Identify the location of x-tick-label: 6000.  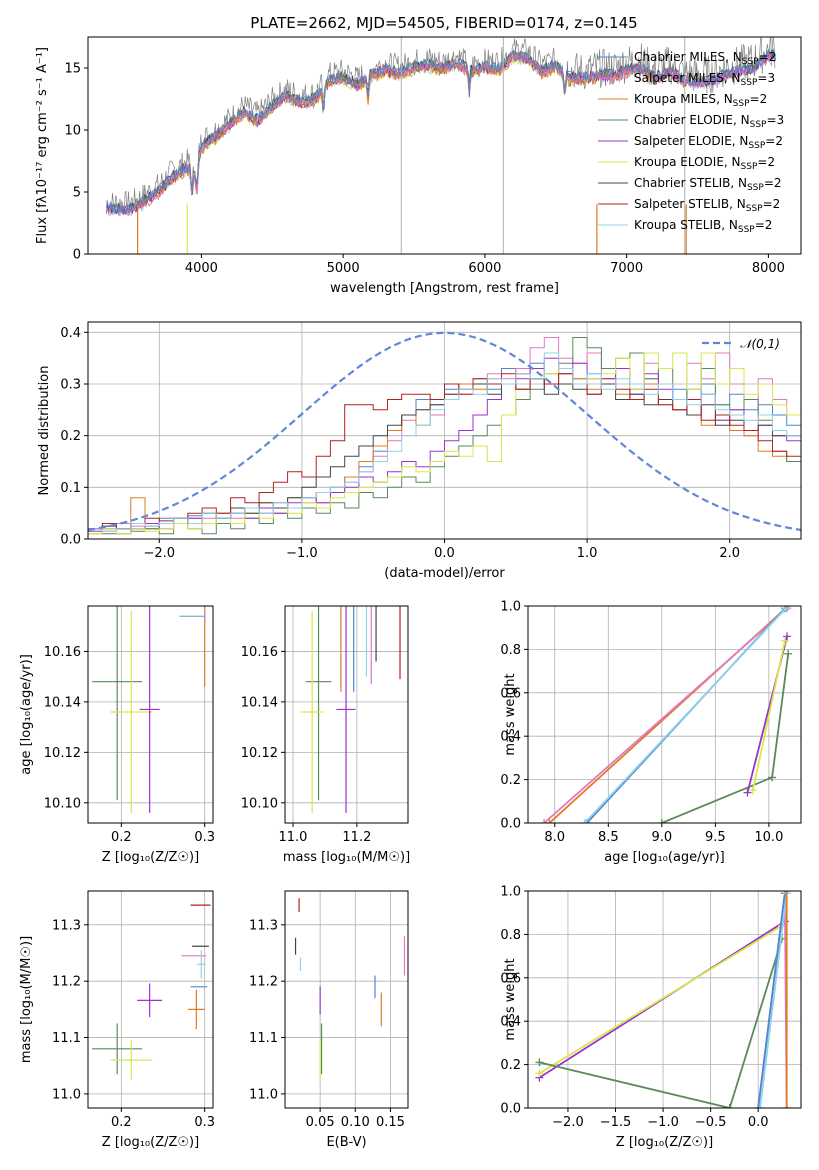
(484, 268).